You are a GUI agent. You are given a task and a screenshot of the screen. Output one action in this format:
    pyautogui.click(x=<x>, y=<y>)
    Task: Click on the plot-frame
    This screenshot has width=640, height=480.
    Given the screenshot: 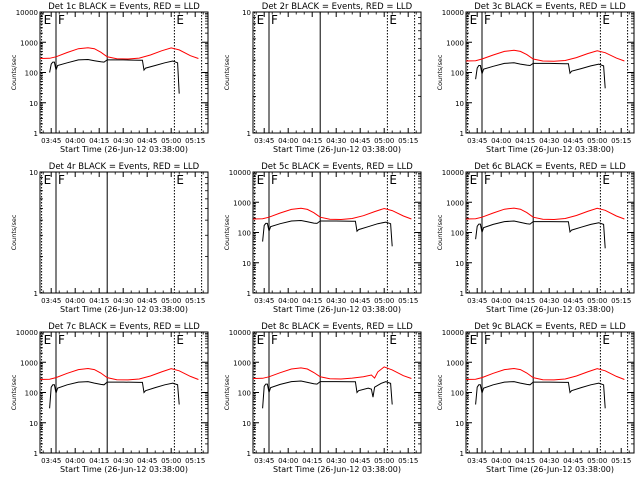 What is the action you would take?
    pyautogui.click(x=337, y=72)
    